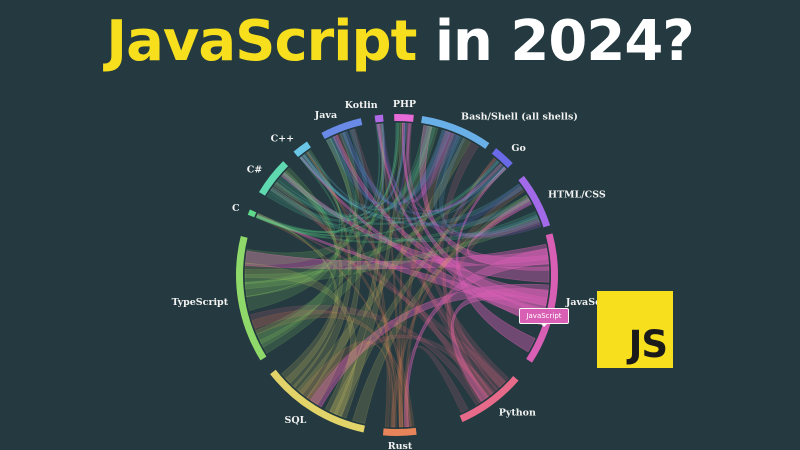 This screenshot has width=800, height=450. I want to click on segment-label-sql: SQL, so click(296, 420).